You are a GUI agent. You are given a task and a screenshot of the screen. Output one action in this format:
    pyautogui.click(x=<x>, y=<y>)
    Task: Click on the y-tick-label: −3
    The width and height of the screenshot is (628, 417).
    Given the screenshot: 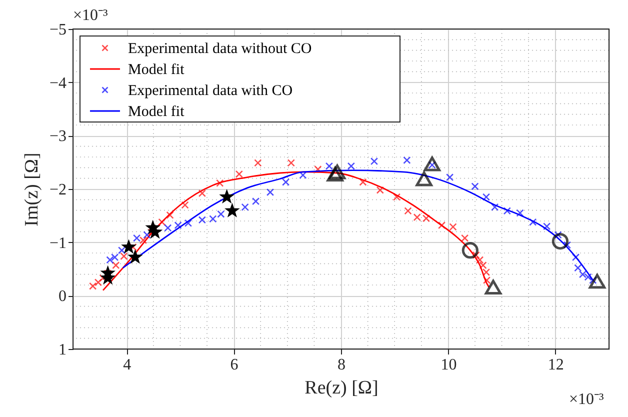 What is the action you would take?
    pyautogui.click(x=57, y=137)
    